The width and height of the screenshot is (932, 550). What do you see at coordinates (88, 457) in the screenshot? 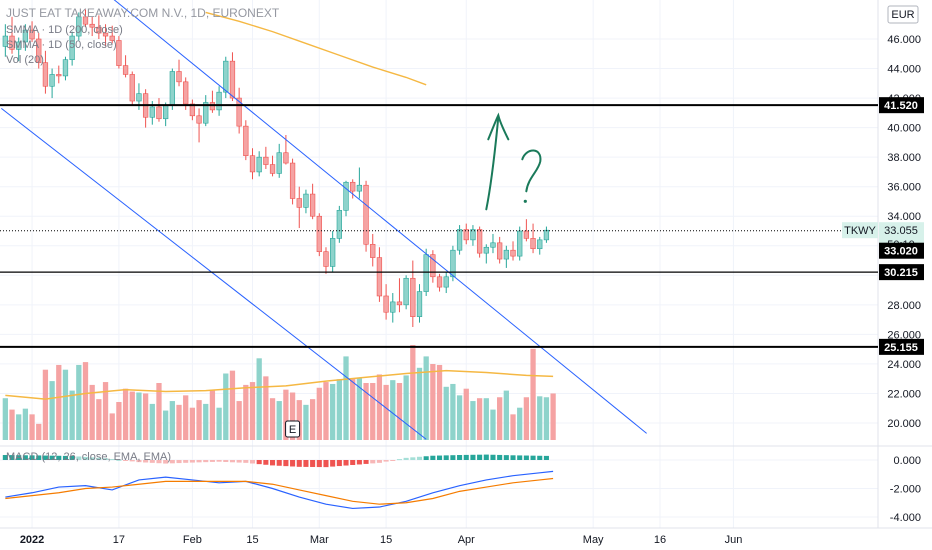
I see `indicator-macd: MACD (12, 26, close, EMA, EMA)` at bounding box center [88, 457].